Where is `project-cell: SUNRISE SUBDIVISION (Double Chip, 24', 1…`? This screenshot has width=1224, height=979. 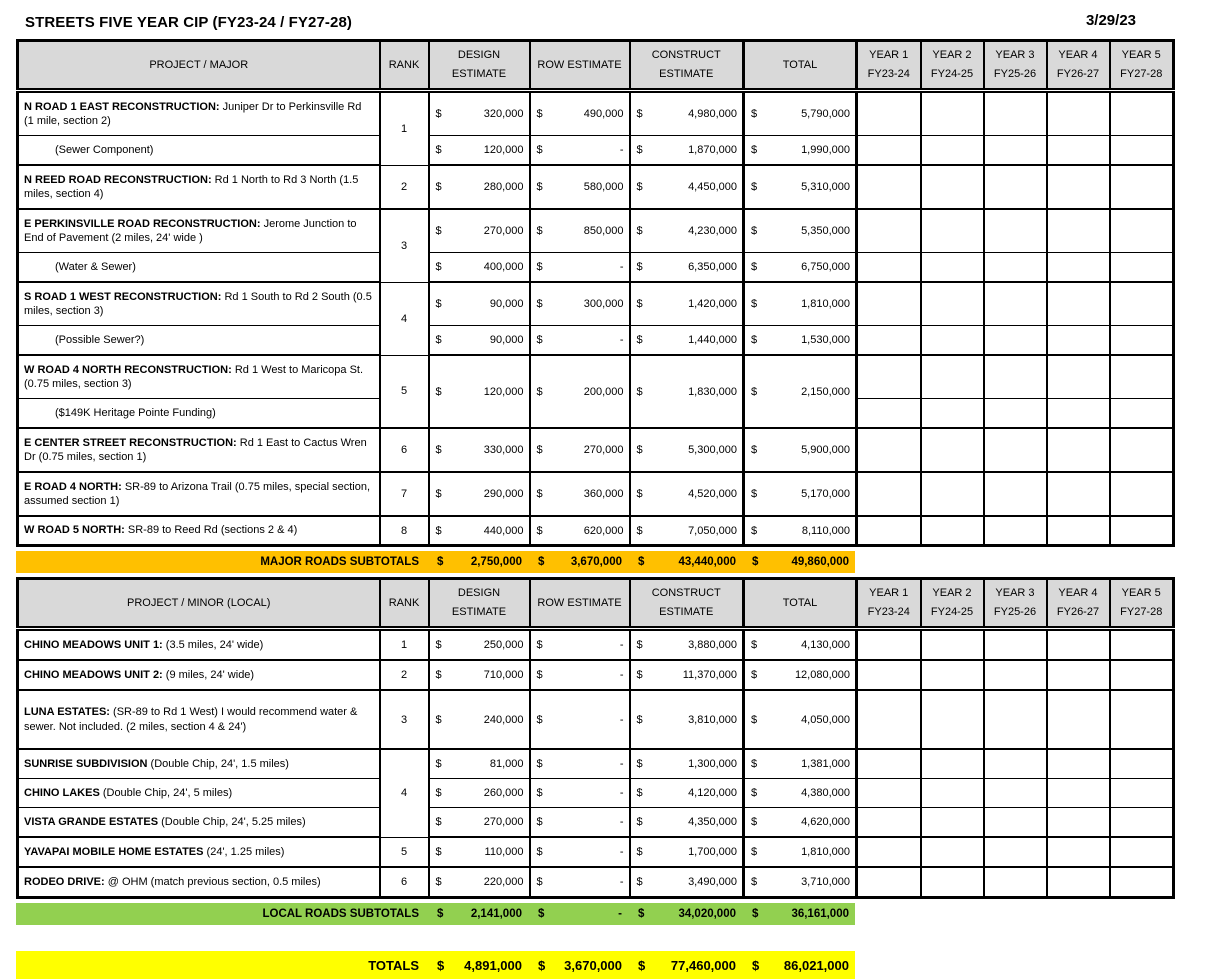 project-cell: SUNRISE SUBDIVISION (Double Chip, 24', 1… is located at coordinates (198, 763).